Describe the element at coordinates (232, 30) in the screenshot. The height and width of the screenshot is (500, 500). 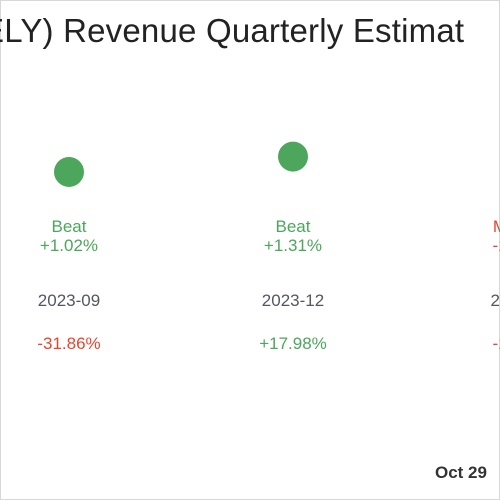
I see `chart-title: ELY) Revenue Quarterly Estimat` at that location.